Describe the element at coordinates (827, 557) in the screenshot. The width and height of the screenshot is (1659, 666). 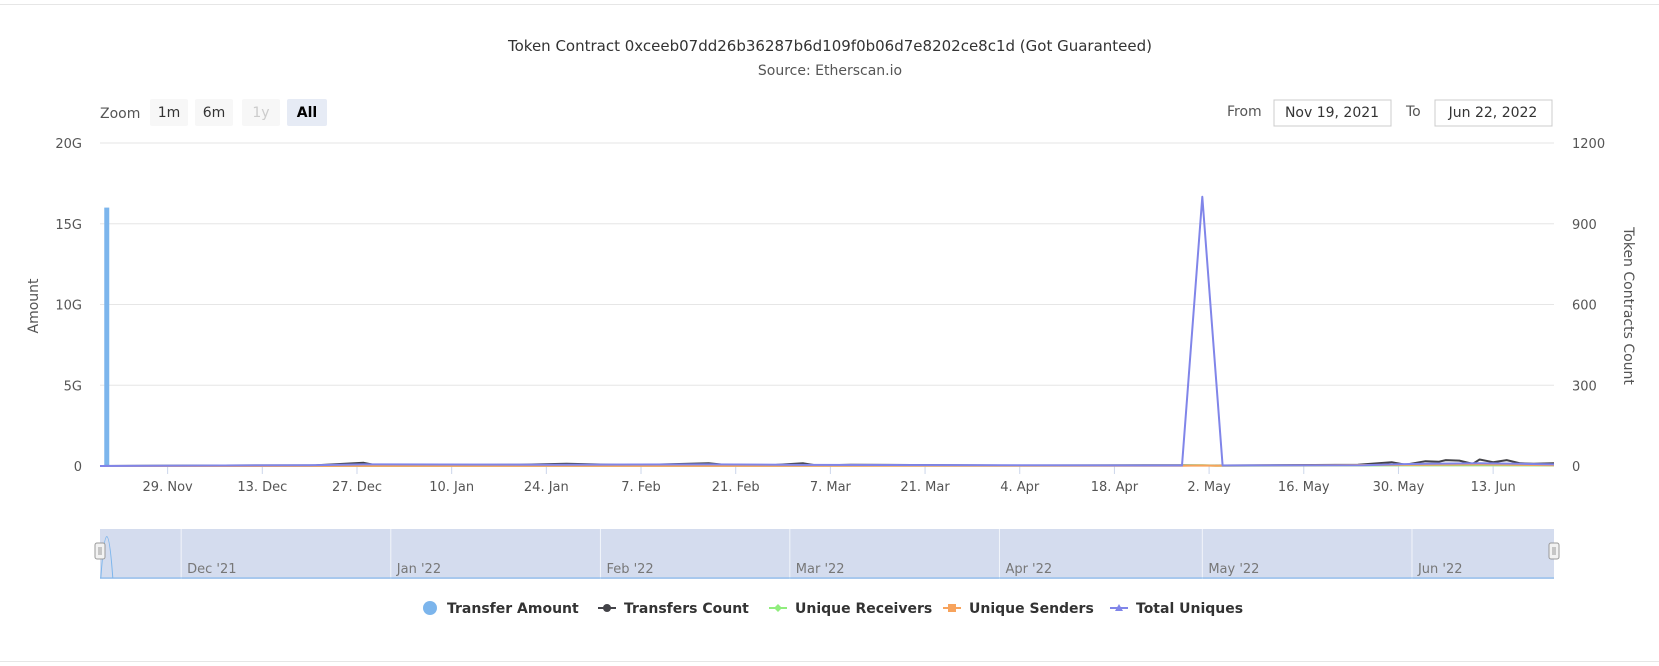
I see `navigator-series` at that location.